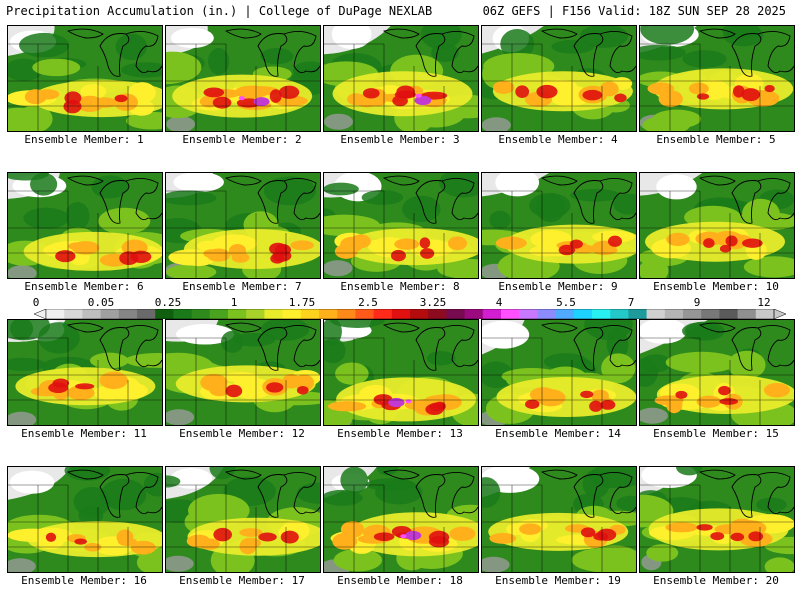  I want to click on ensemble-member-label: Ensemble Member: 4, so click(558, 139).